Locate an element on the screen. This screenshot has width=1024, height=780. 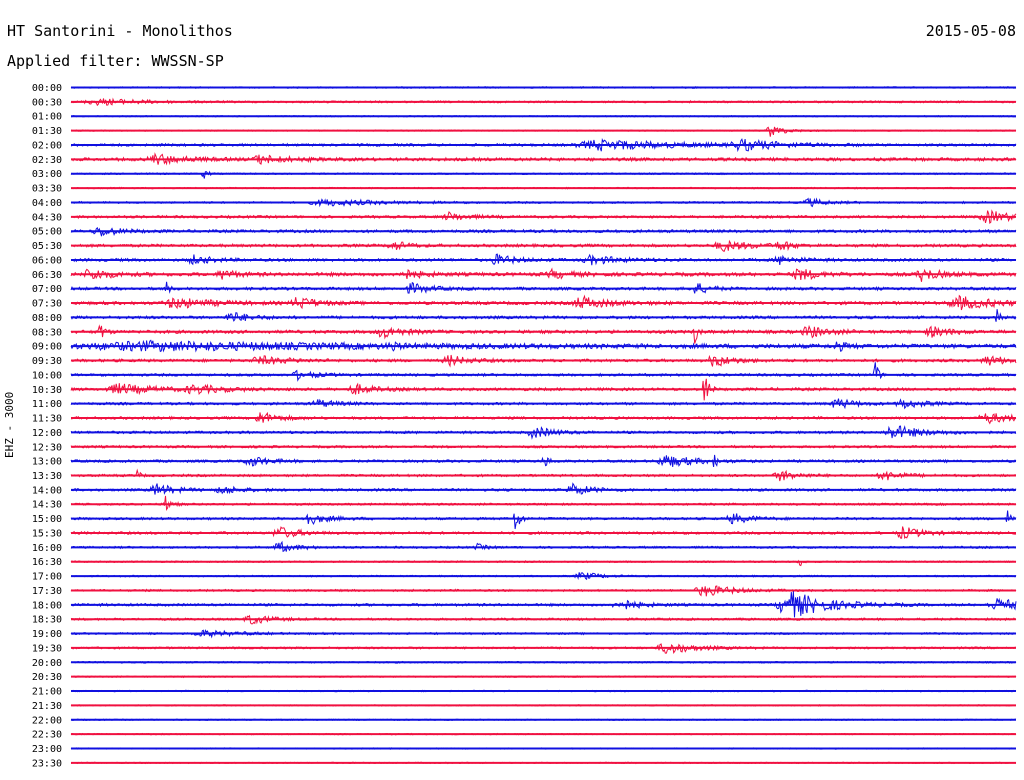
row-time-label: 09:00 is located at coordinates (47, 347).